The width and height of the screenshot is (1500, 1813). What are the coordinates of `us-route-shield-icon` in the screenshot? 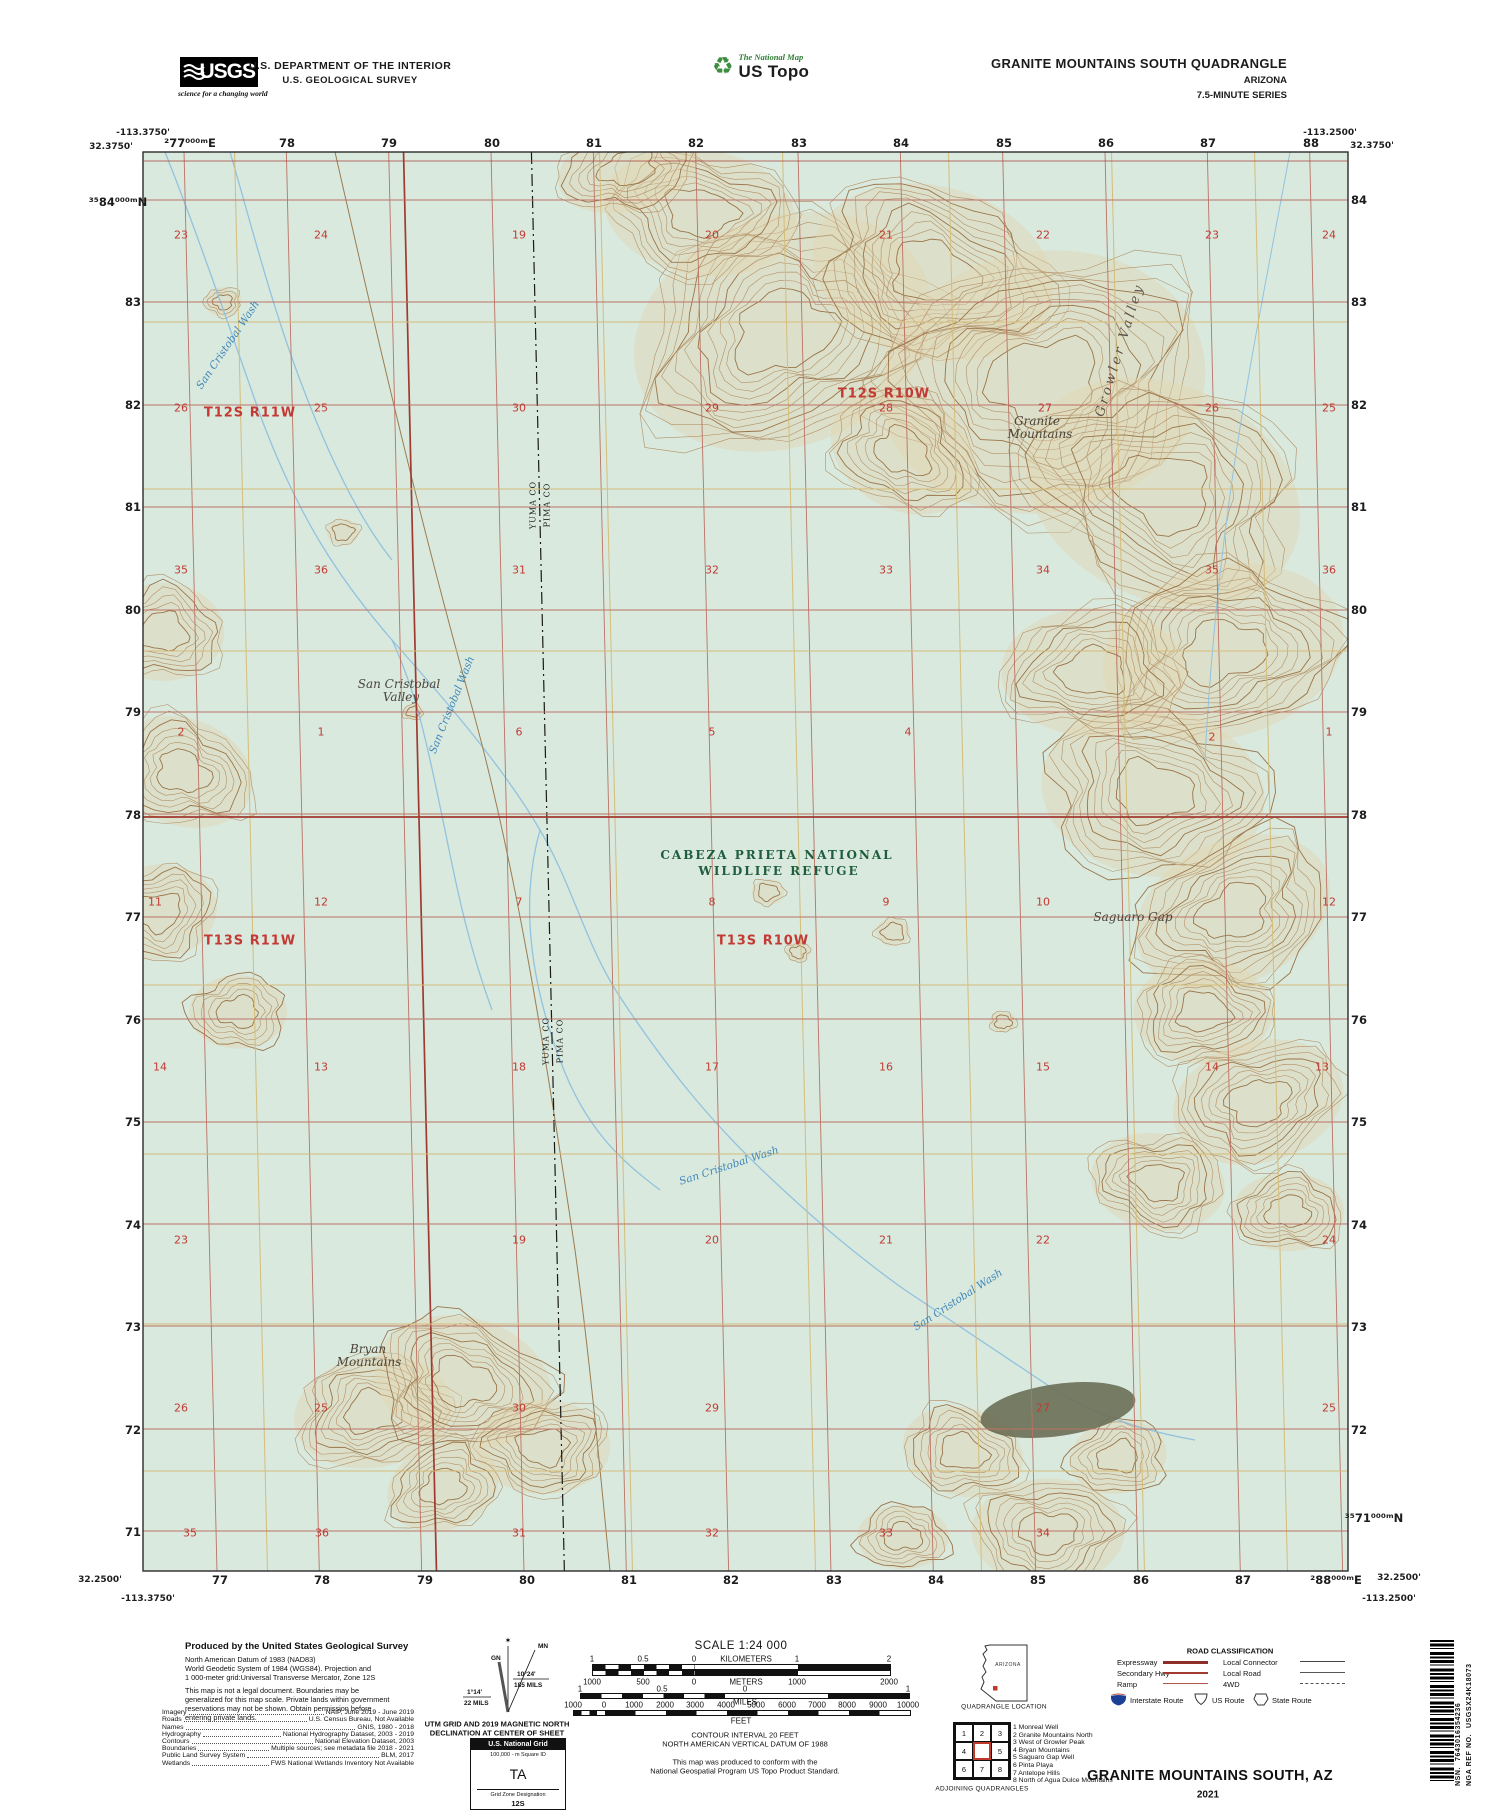 It's located at (1201, 1699).